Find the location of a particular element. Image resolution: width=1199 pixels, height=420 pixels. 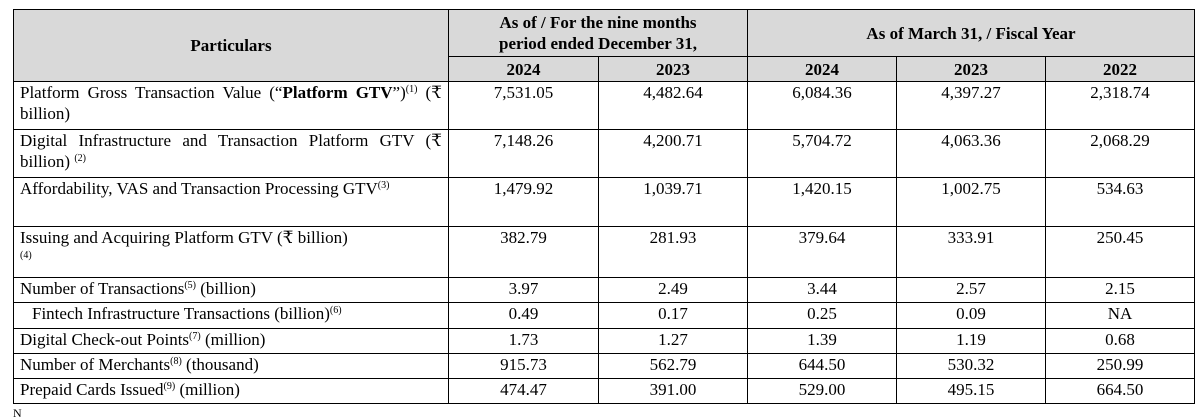

row-label: Number of Transactions(5) (billion) is located at coordinates (231, 290).